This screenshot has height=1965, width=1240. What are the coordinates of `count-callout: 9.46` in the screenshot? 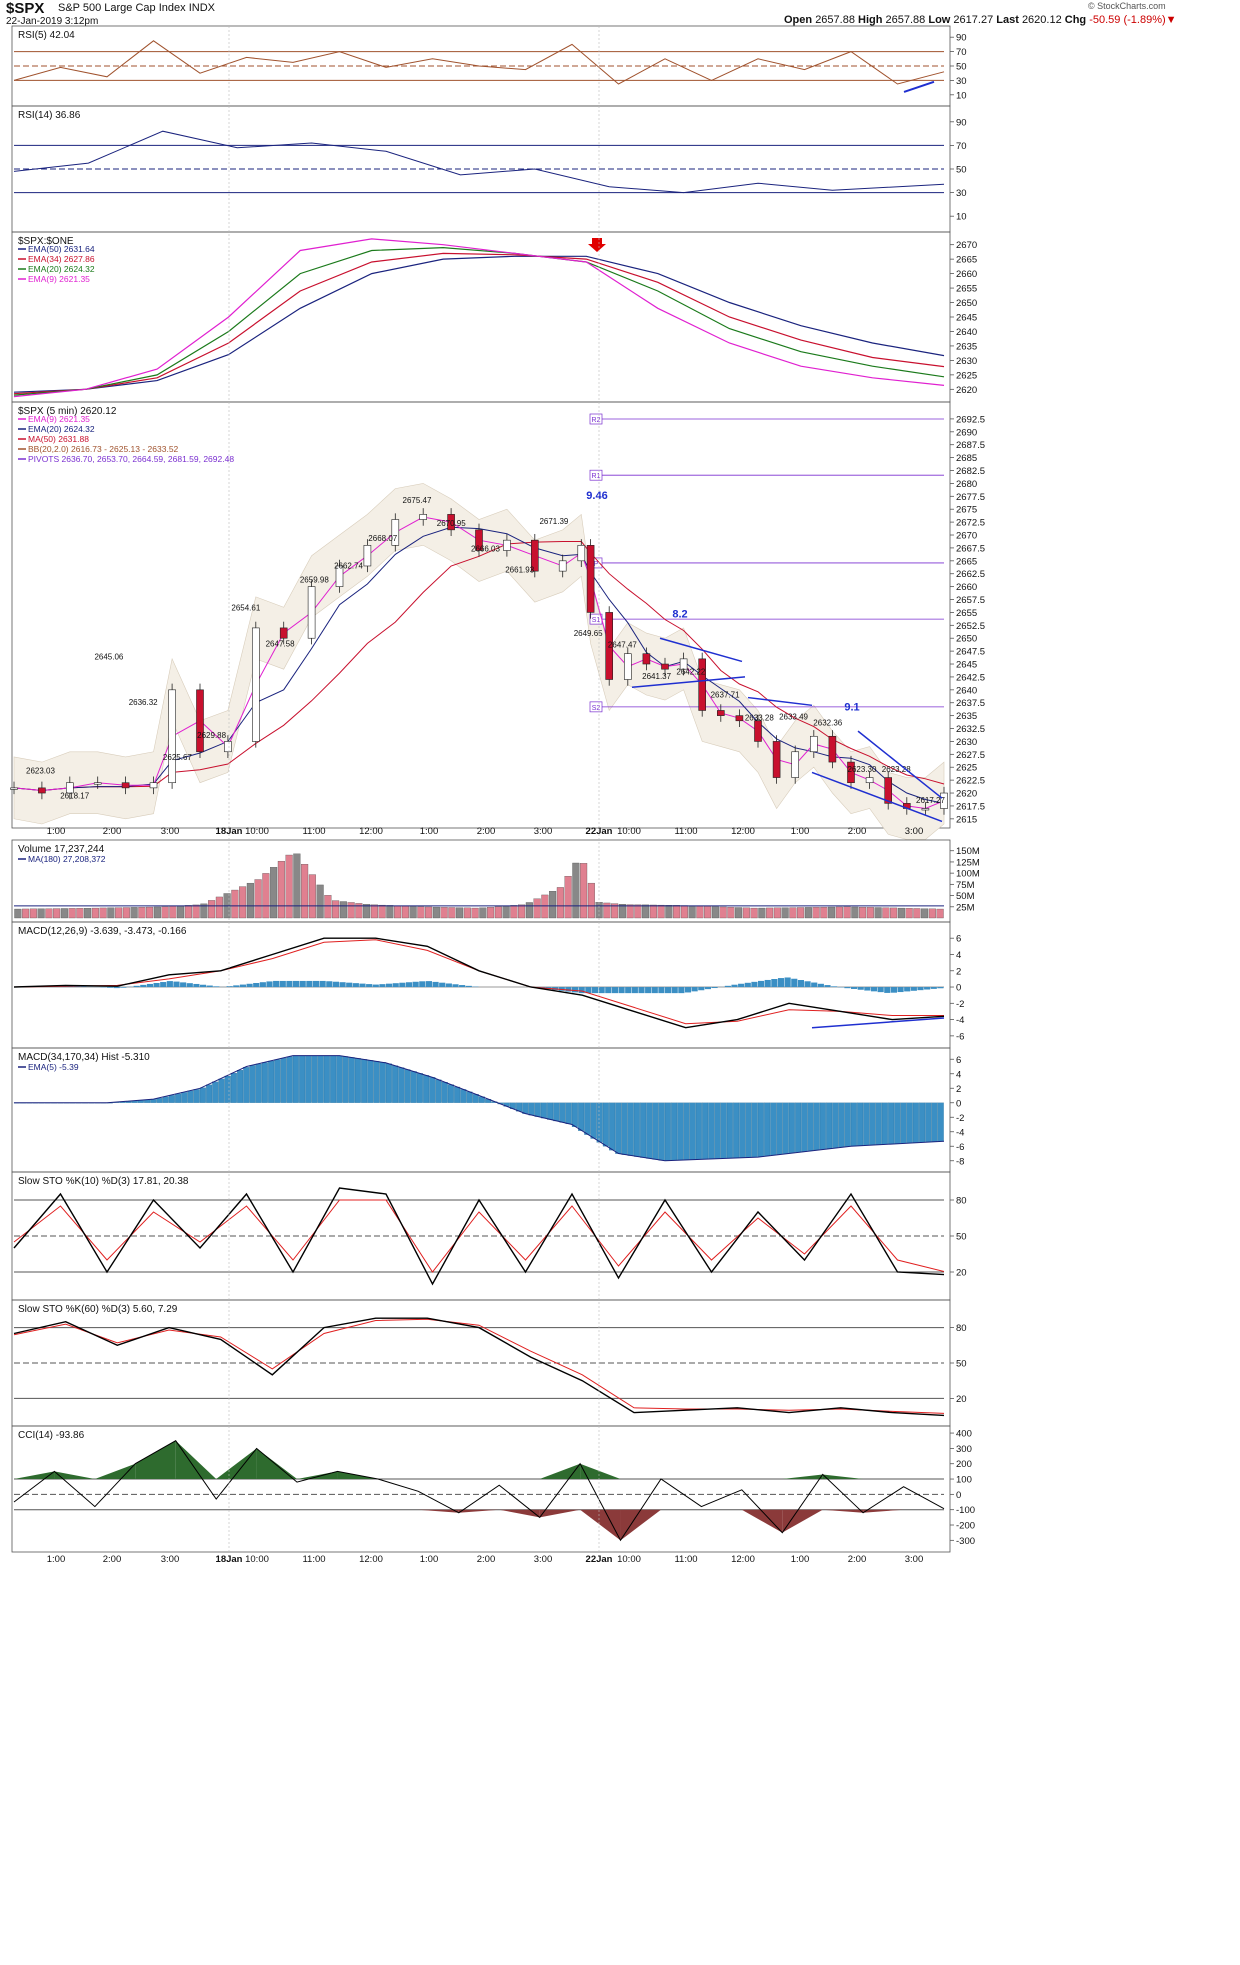 It's located at (596, 496).